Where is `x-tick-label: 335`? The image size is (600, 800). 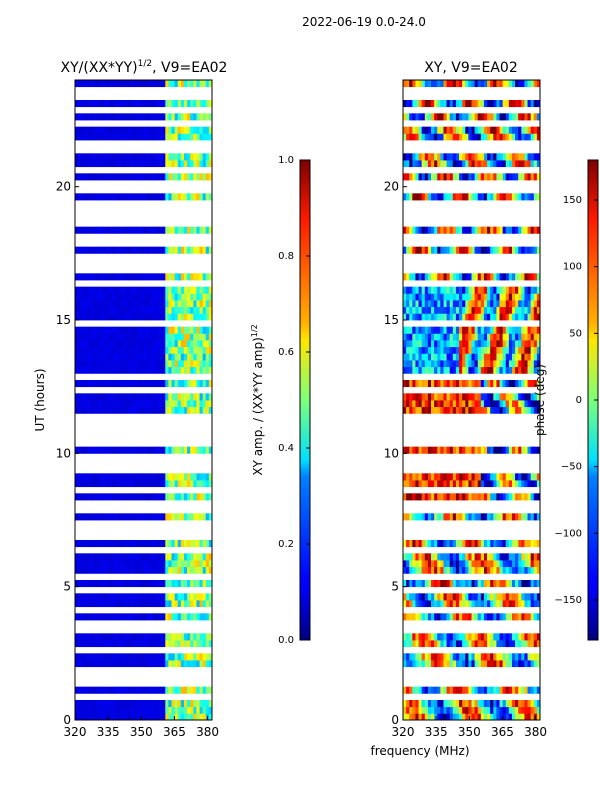
x-tick-label: 335 is located at coordinates (436, 732).